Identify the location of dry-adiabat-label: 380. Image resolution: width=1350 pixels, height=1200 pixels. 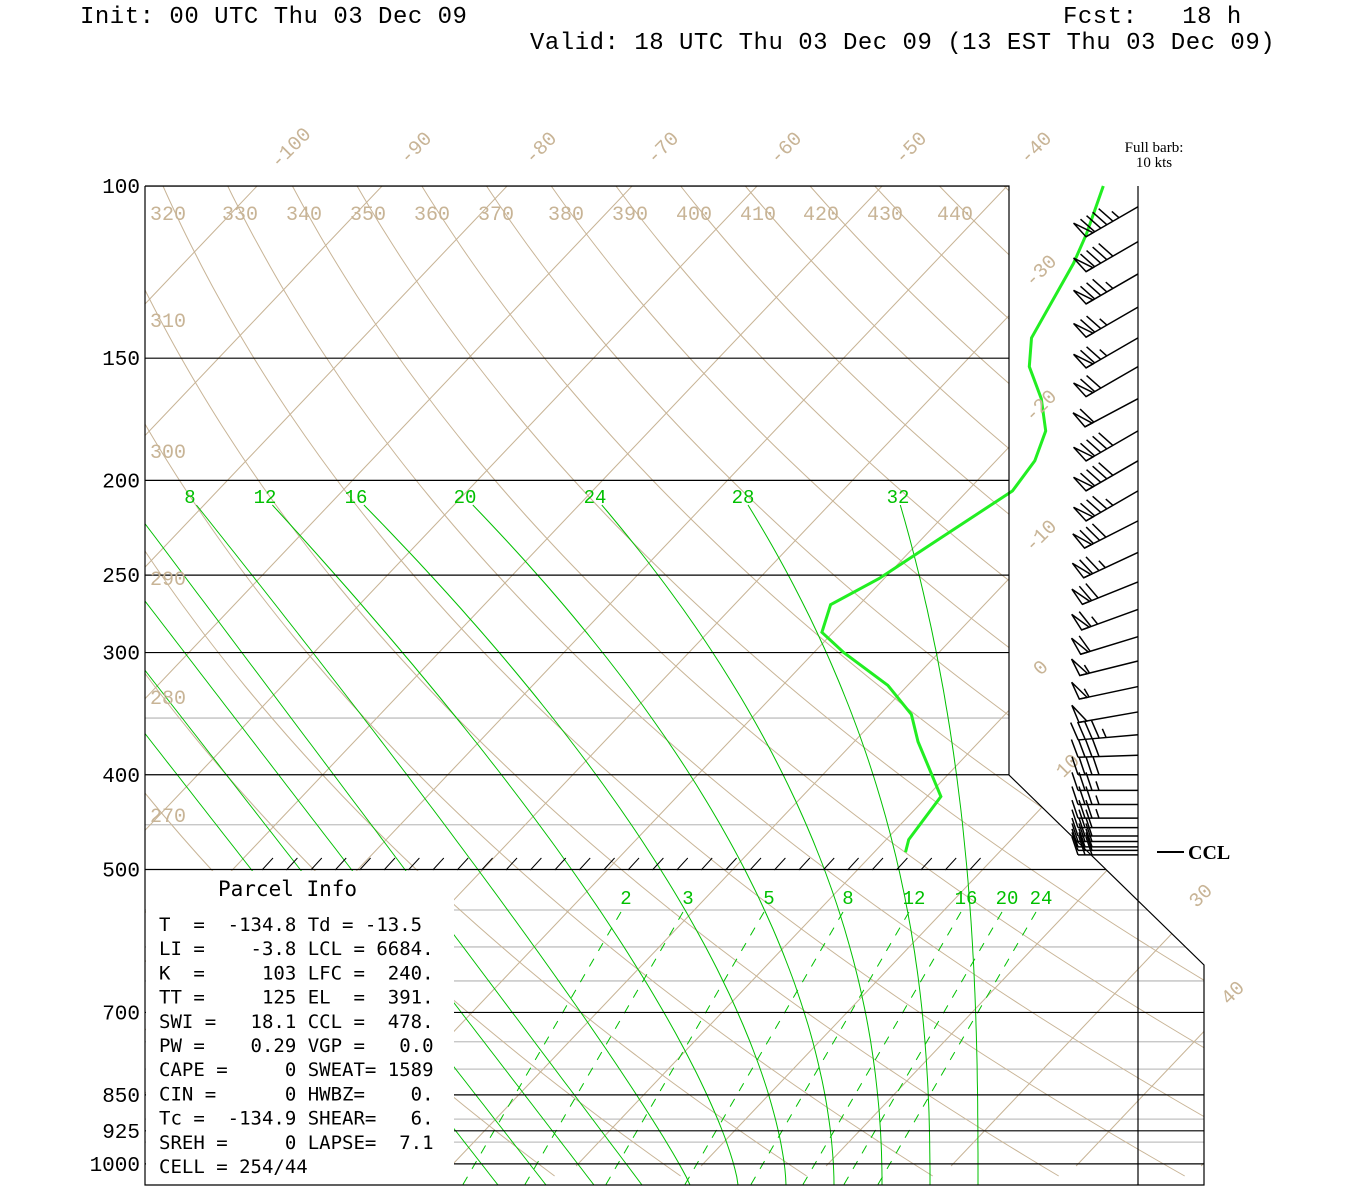
(566, 215).